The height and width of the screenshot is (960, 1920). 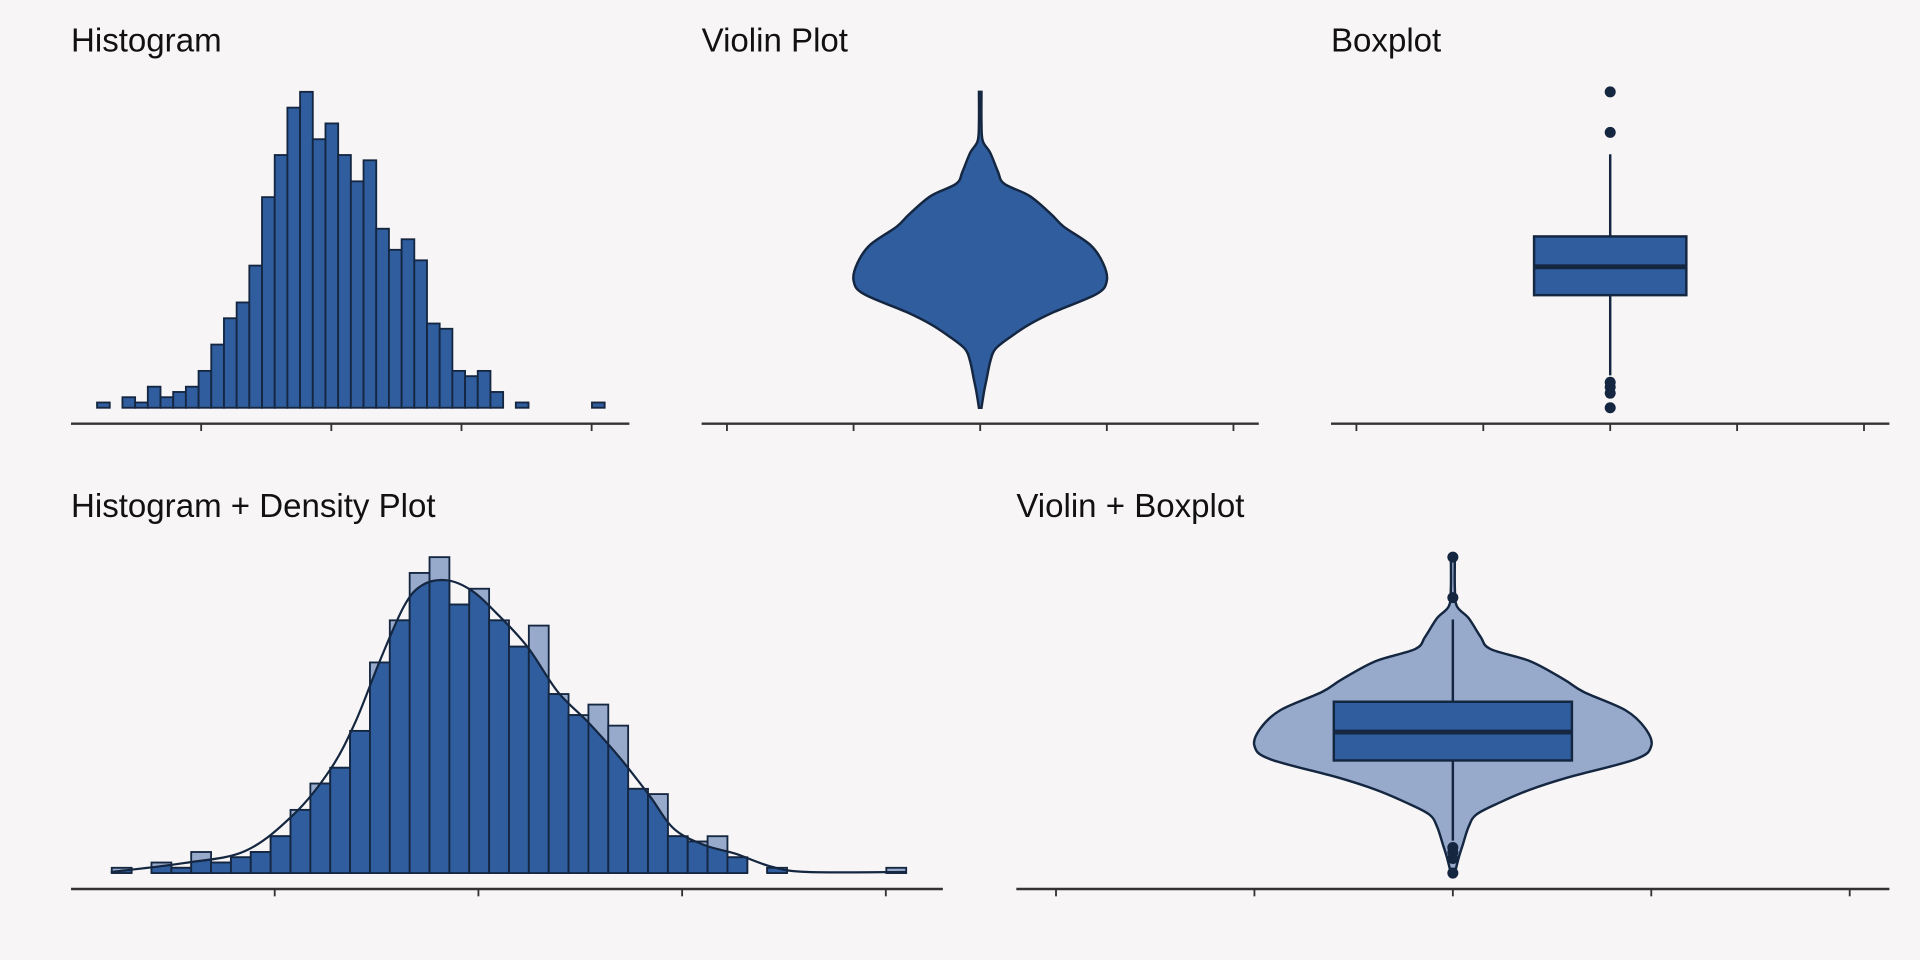 I want to click on chart-title: Violin Plot, so click(x=775, y=41).